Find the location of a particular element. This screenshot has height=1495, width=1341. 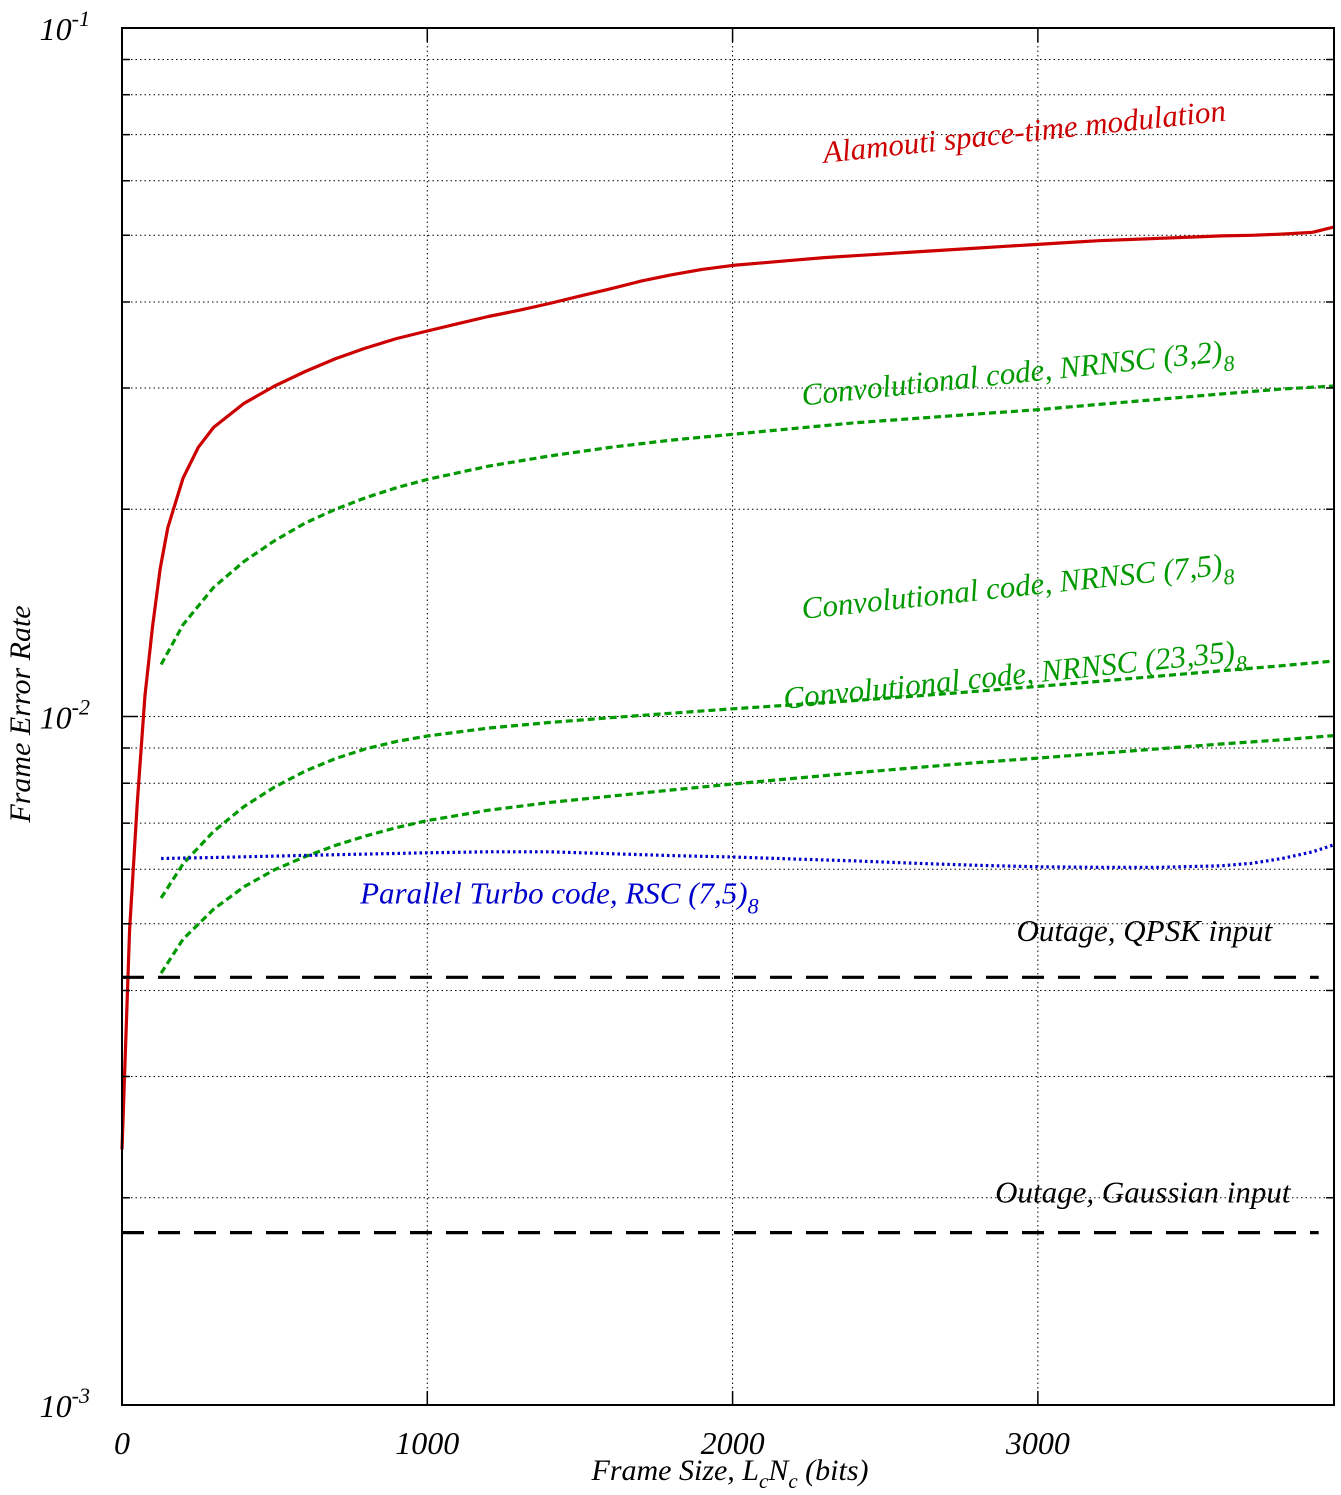

x-axis-title-text: N is located at coordinates (778, 1470).